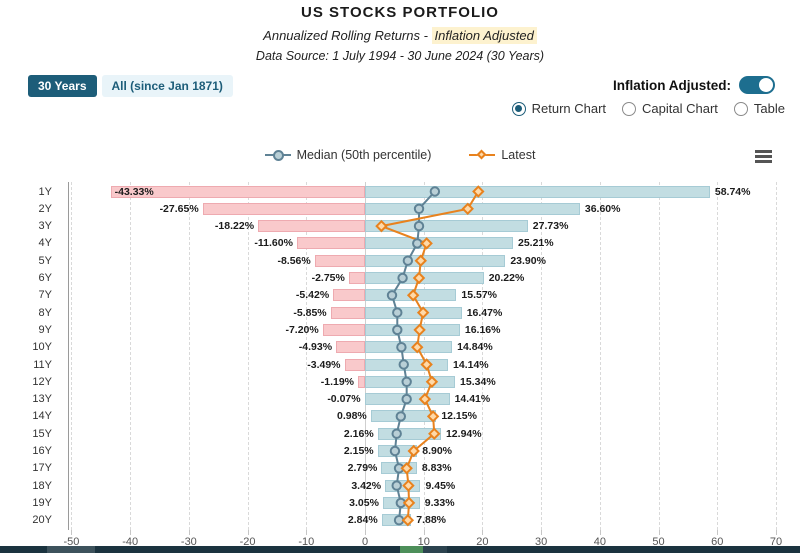 The image size is (800, 553). What do you see at coordinates (42, 468) in the screenshot?
I see `category-label-17y: 17Y` at bounding box center [42, 468].